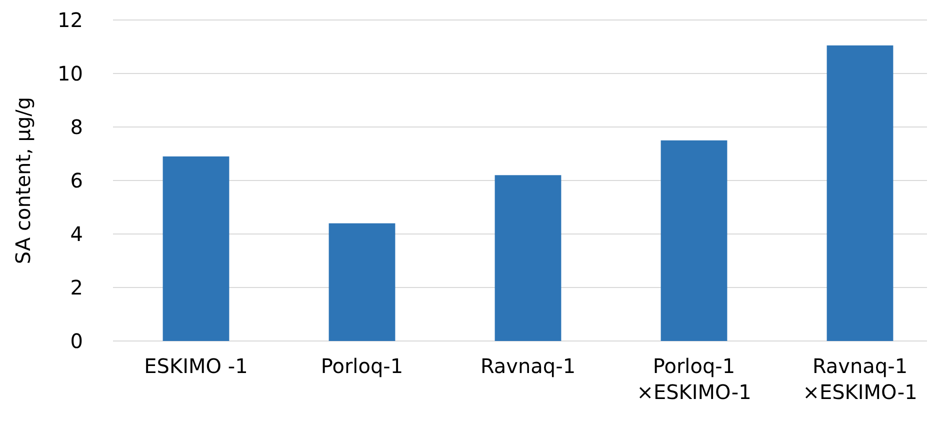 The image size is (943, 427). What do you see at coordinates (196, 366) in the screenshot?
I see `x-tick-label: ESKIMO -1` at bounding box center [196, 366].